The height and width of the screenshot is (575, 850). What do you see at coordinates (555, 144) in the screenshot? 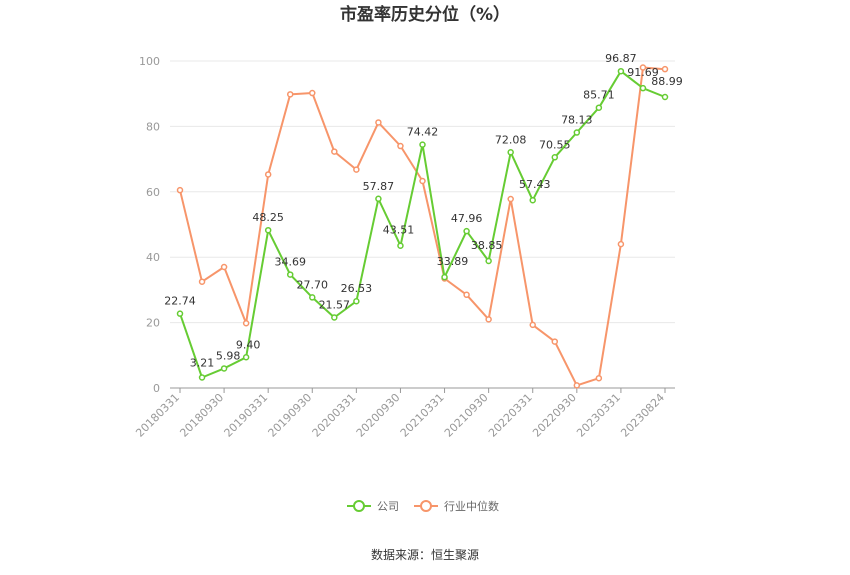
I see `data-label: 70.55` at bounding box center [555, 144].